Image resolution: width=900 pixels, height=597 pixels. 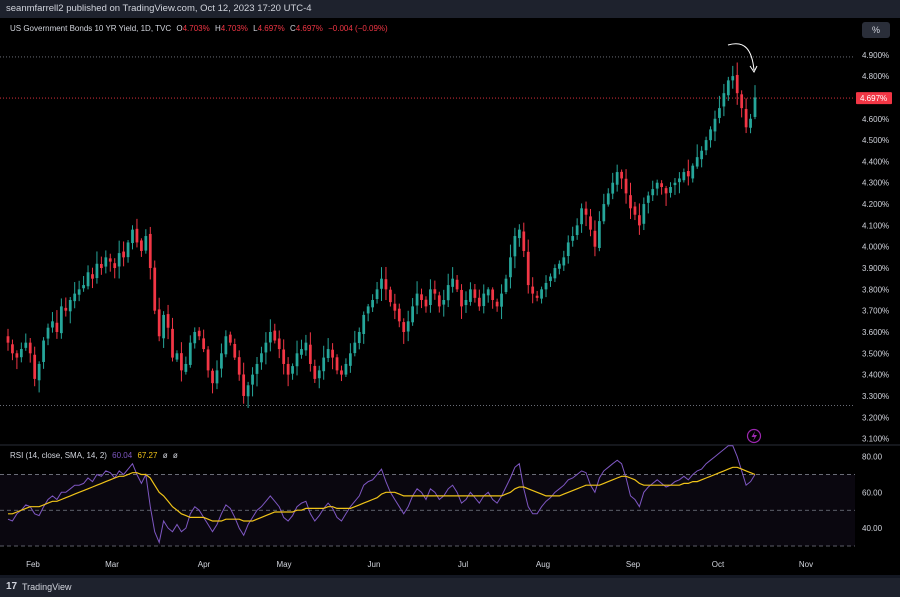 What do you see at coordinates (875, 76) in the screenshot?
I see `price-axis-label: 4.800%` at bounding box center [875, 76].